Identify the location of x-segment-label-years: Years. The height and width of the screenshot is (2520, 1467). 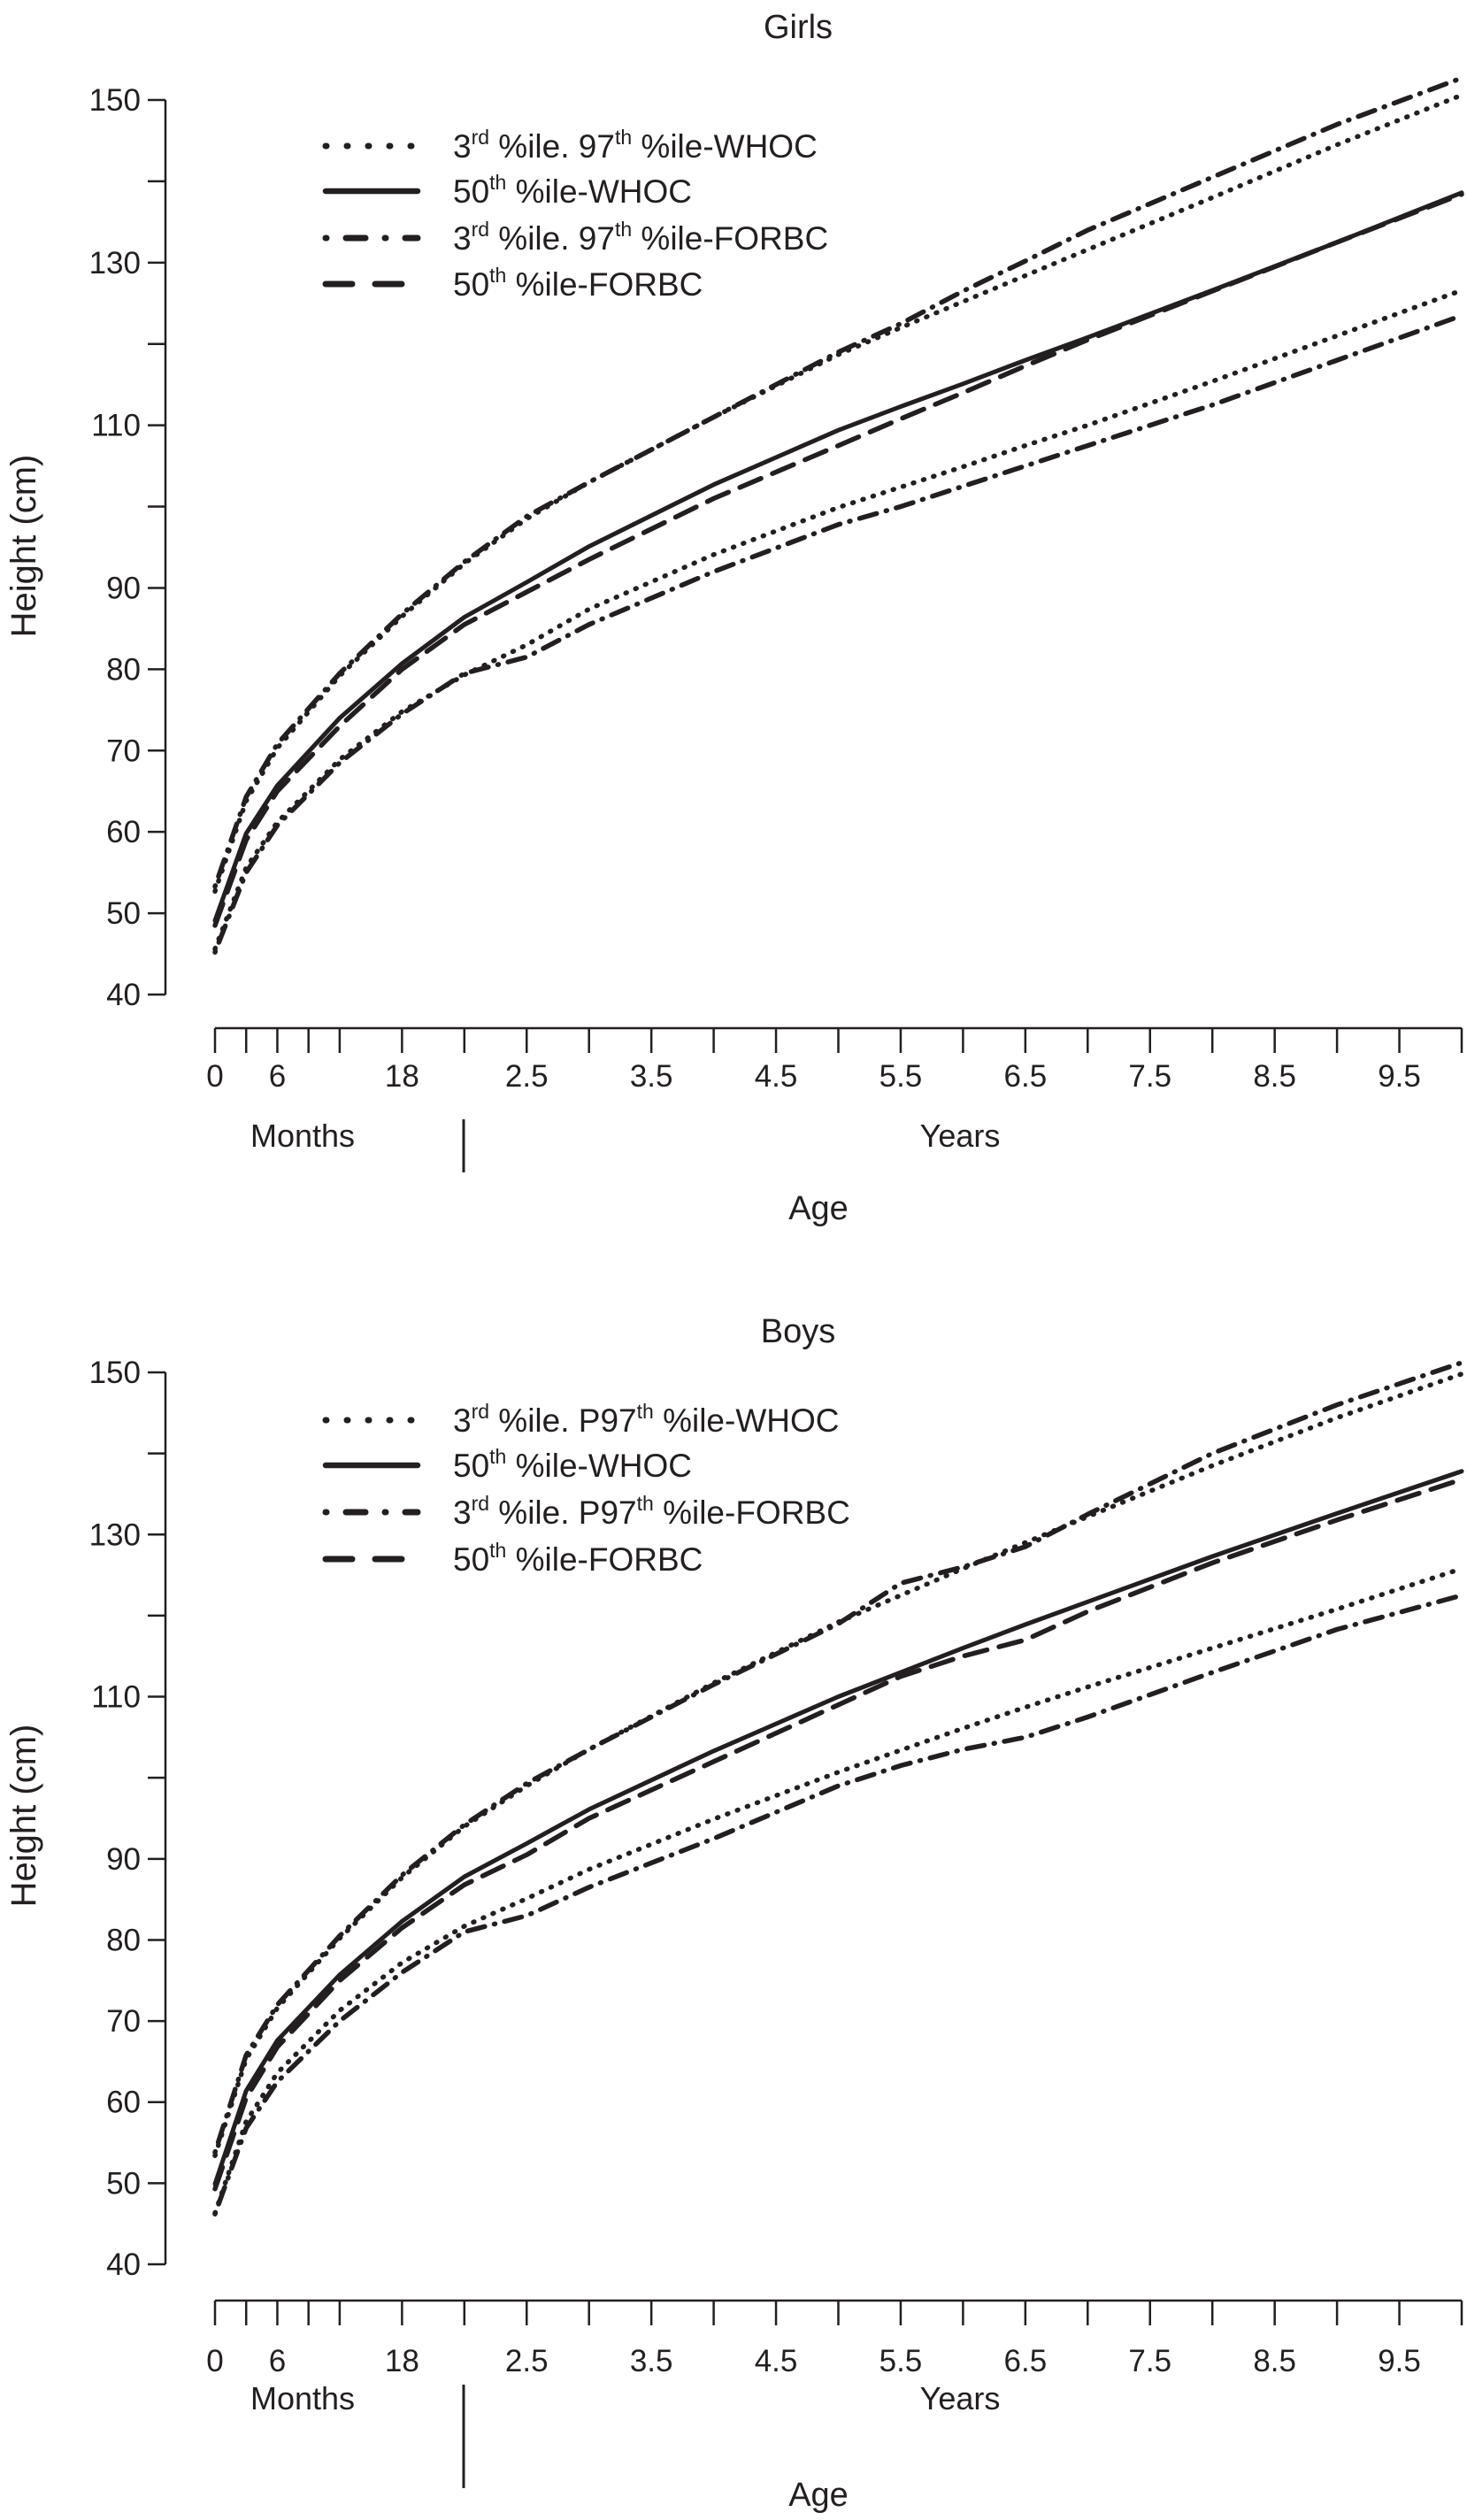
(960, 1136).